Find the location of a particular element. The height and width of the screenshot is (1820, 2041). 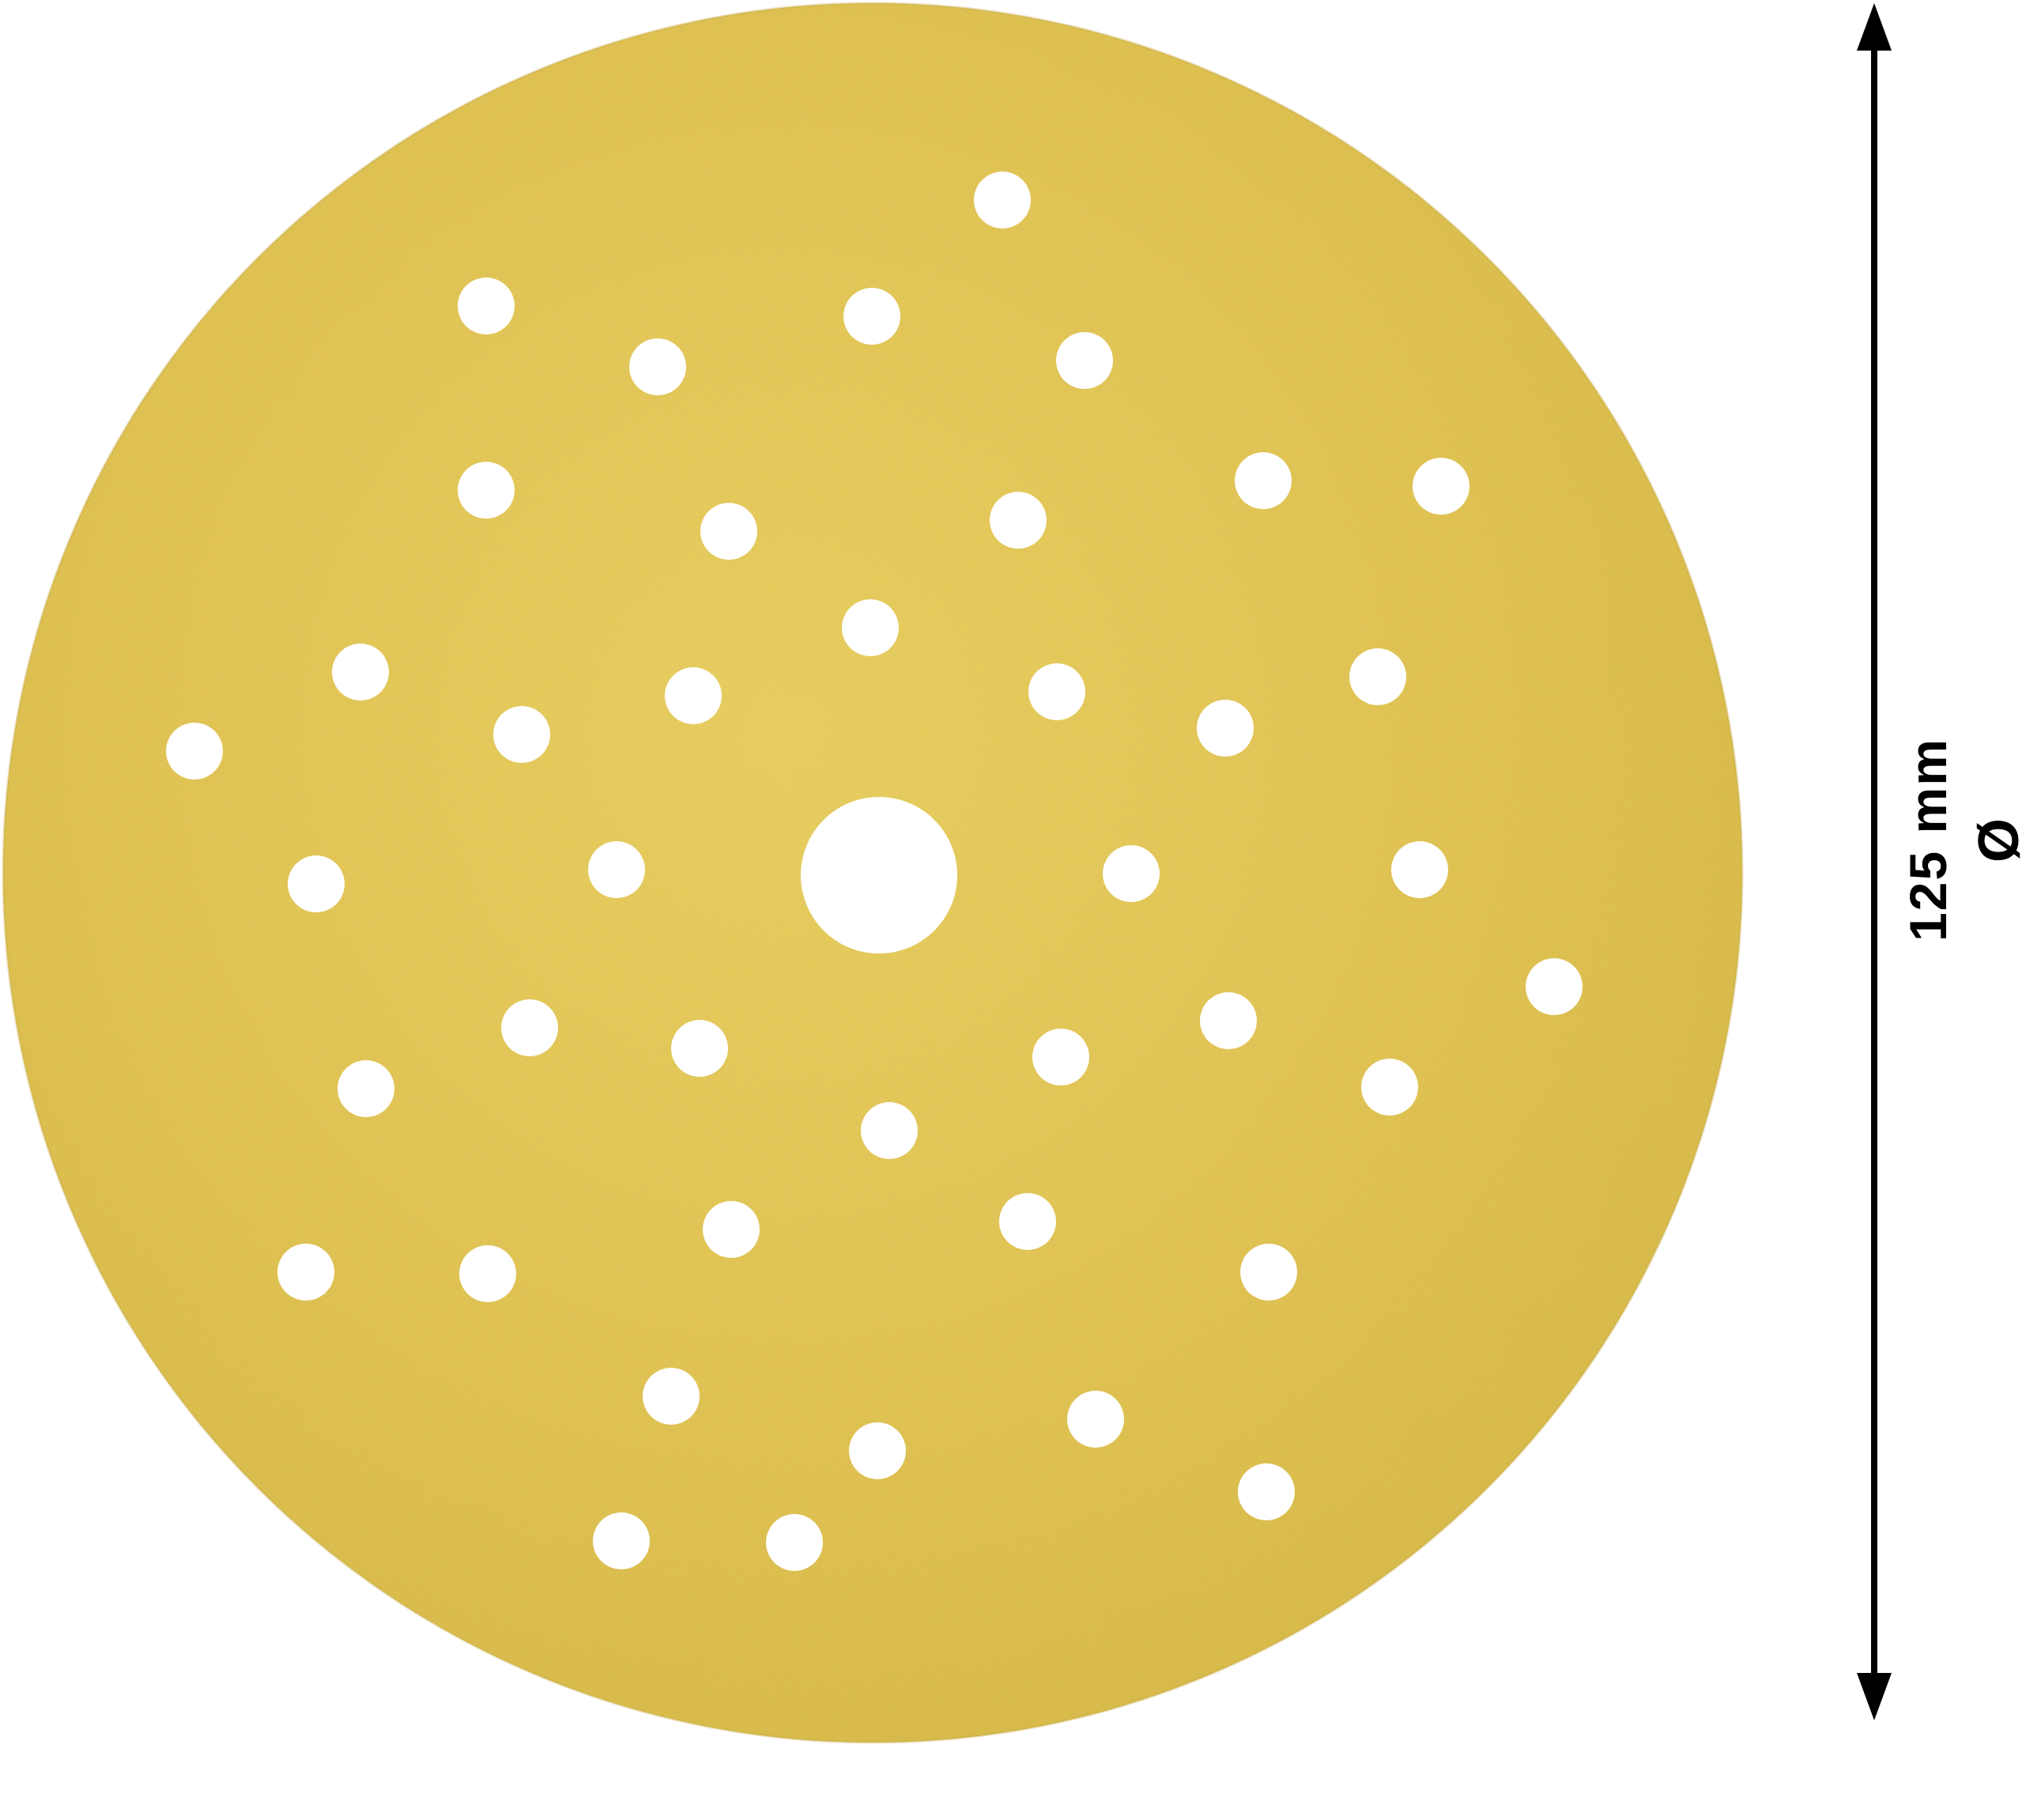

dimension-annotation: 125 mm Ø is located at coordinates (1944, 861).